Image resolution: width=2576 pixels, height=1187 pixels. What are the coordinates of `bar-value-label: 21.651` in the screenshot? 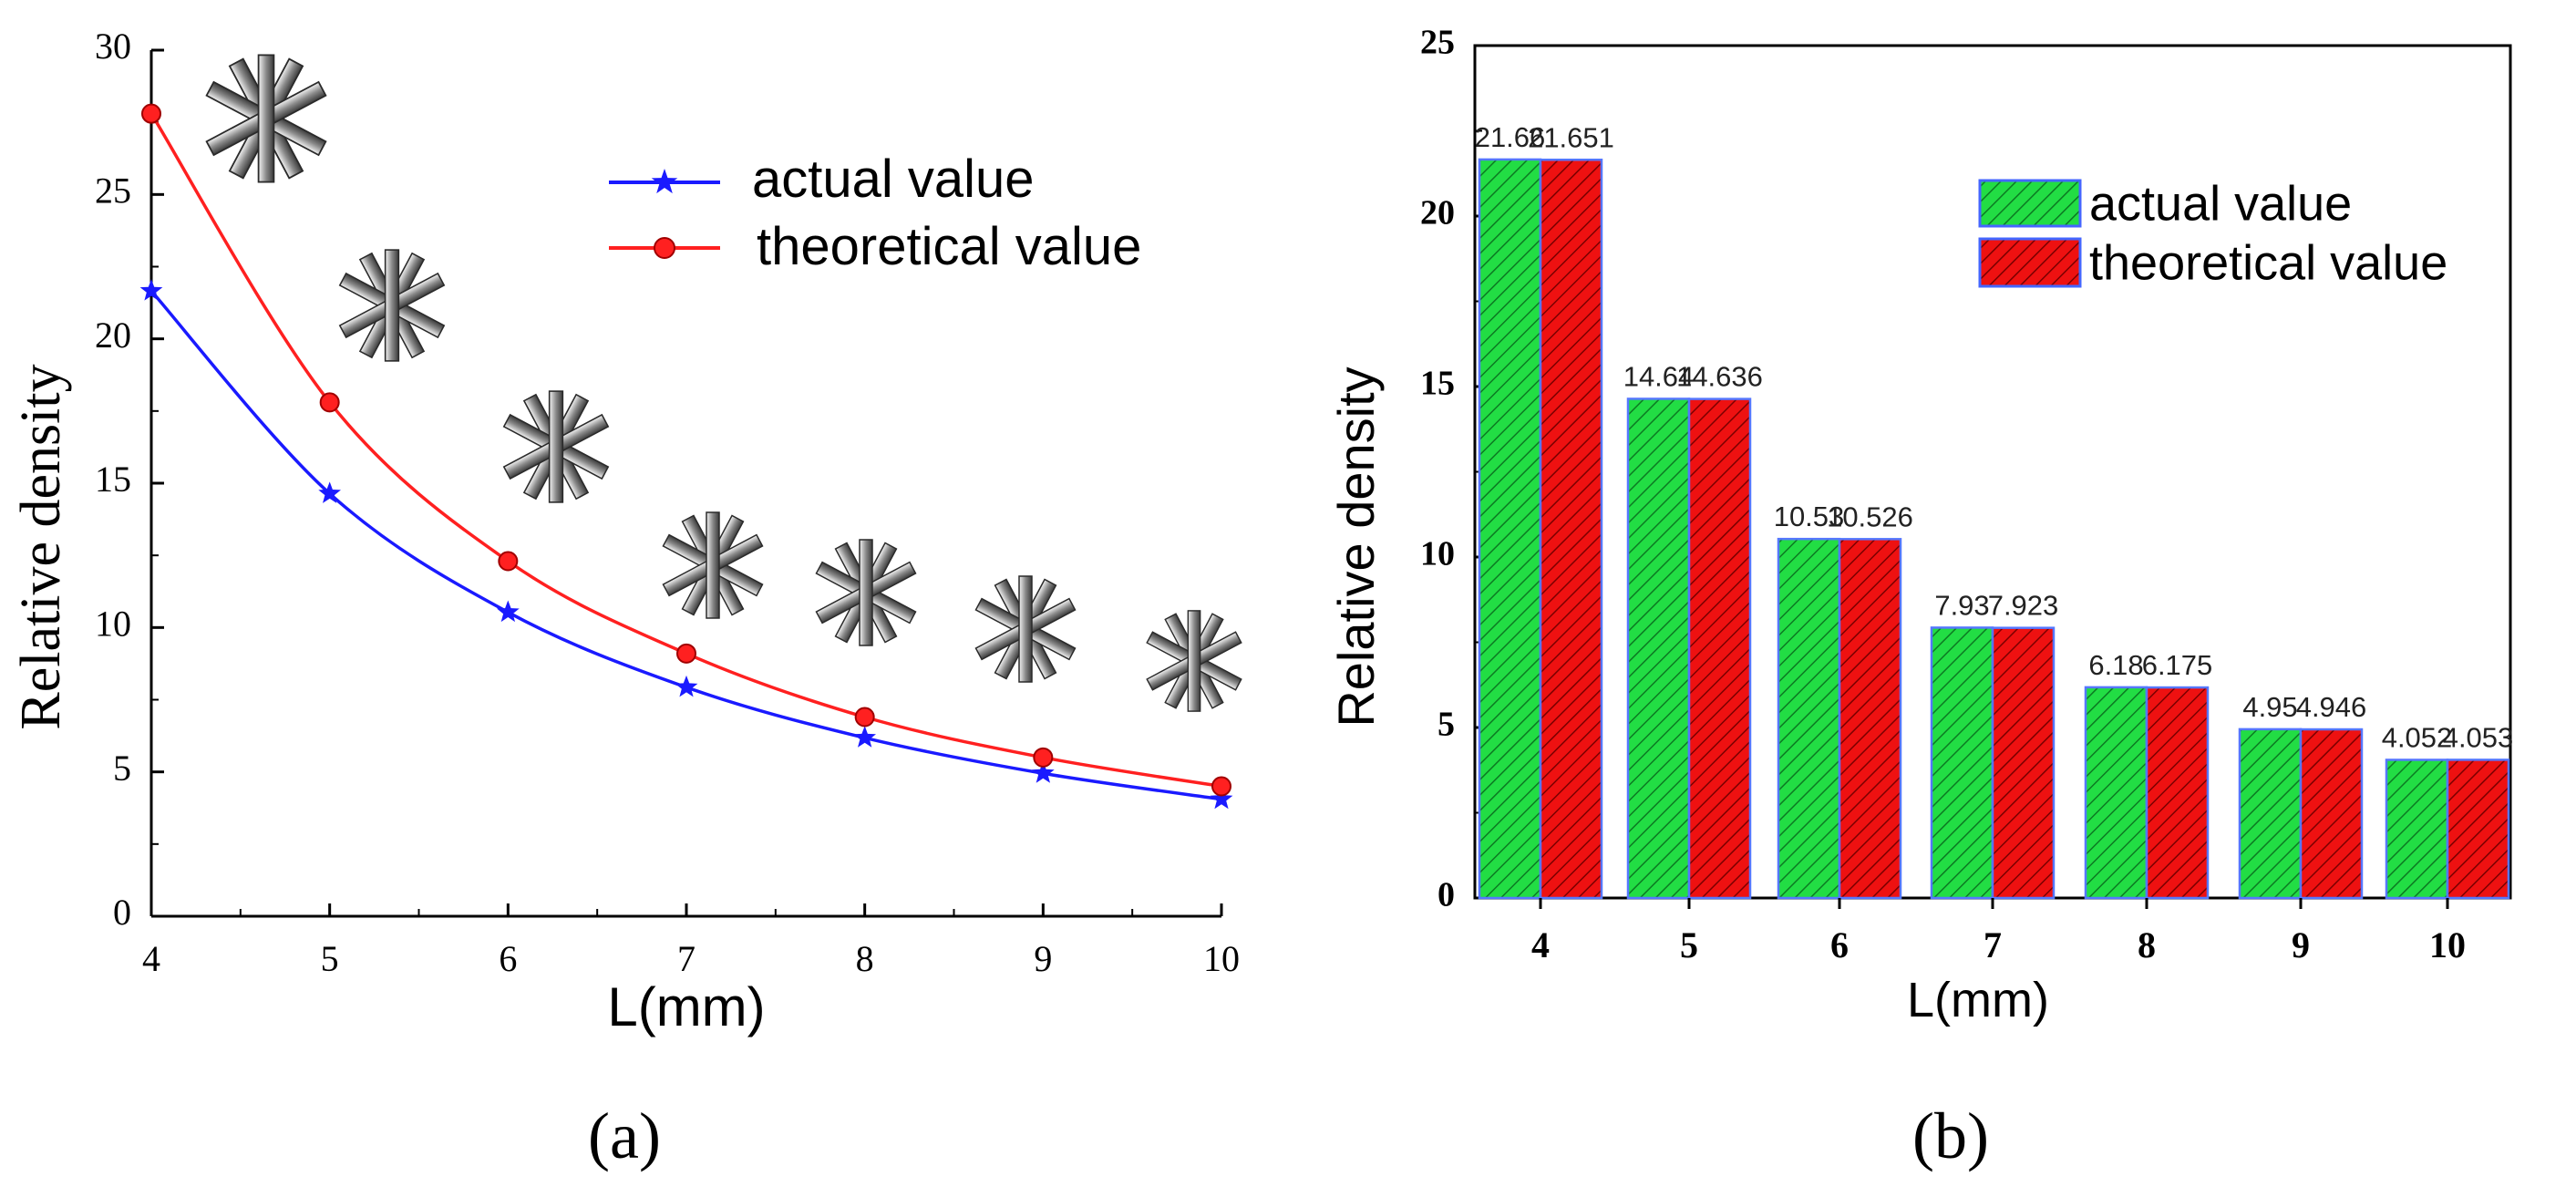 It's located at (1571, 137).